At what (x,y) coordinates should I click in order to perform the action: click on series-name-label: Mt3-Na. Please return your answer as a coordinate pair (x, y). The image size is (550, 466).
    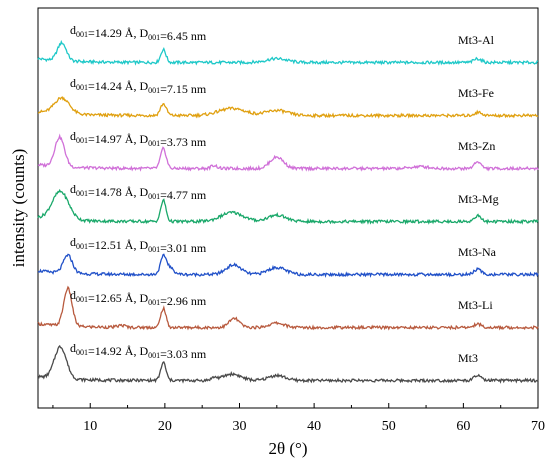
    Looking at the image, I should click on (477, 252).